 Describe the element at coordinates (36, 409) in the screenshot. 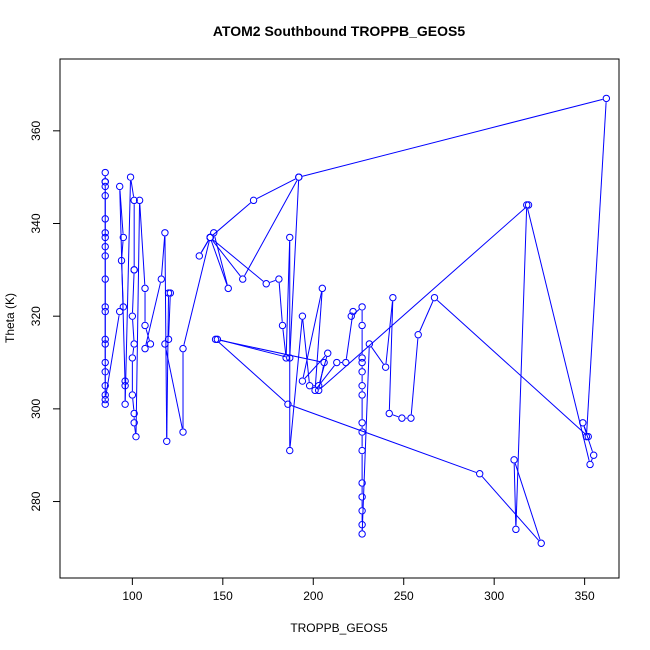

I see `y-tick-label: 300` at that location.